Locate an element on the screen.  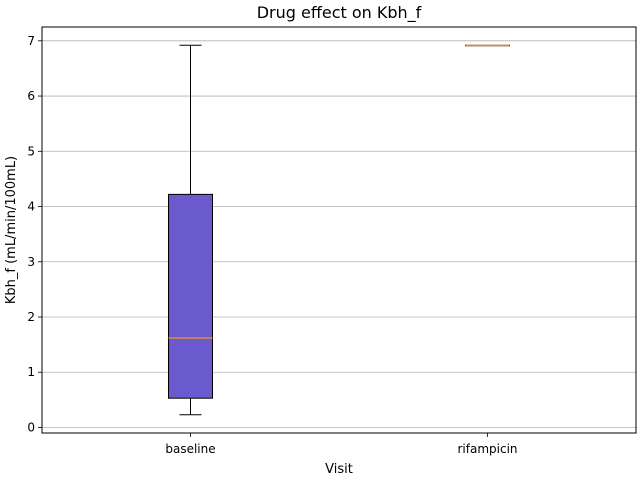
x-axis: baseline rifampicin is located at coordinates (341, 444).